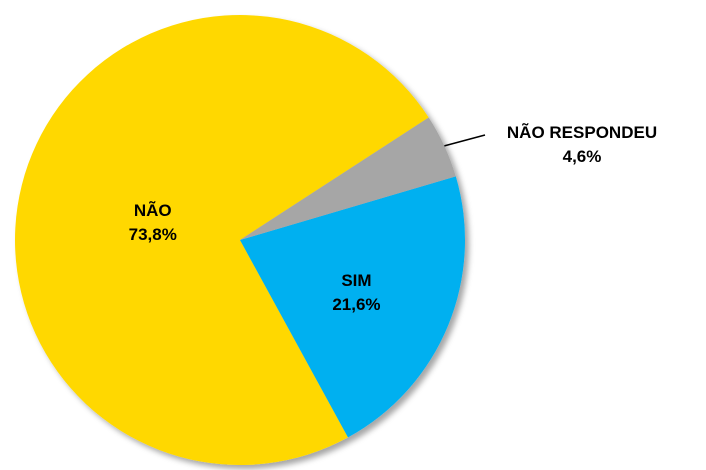  Describe the element at coordinates (356, 304) in the screenshot. I see `value-label: 21,6%` at that location.